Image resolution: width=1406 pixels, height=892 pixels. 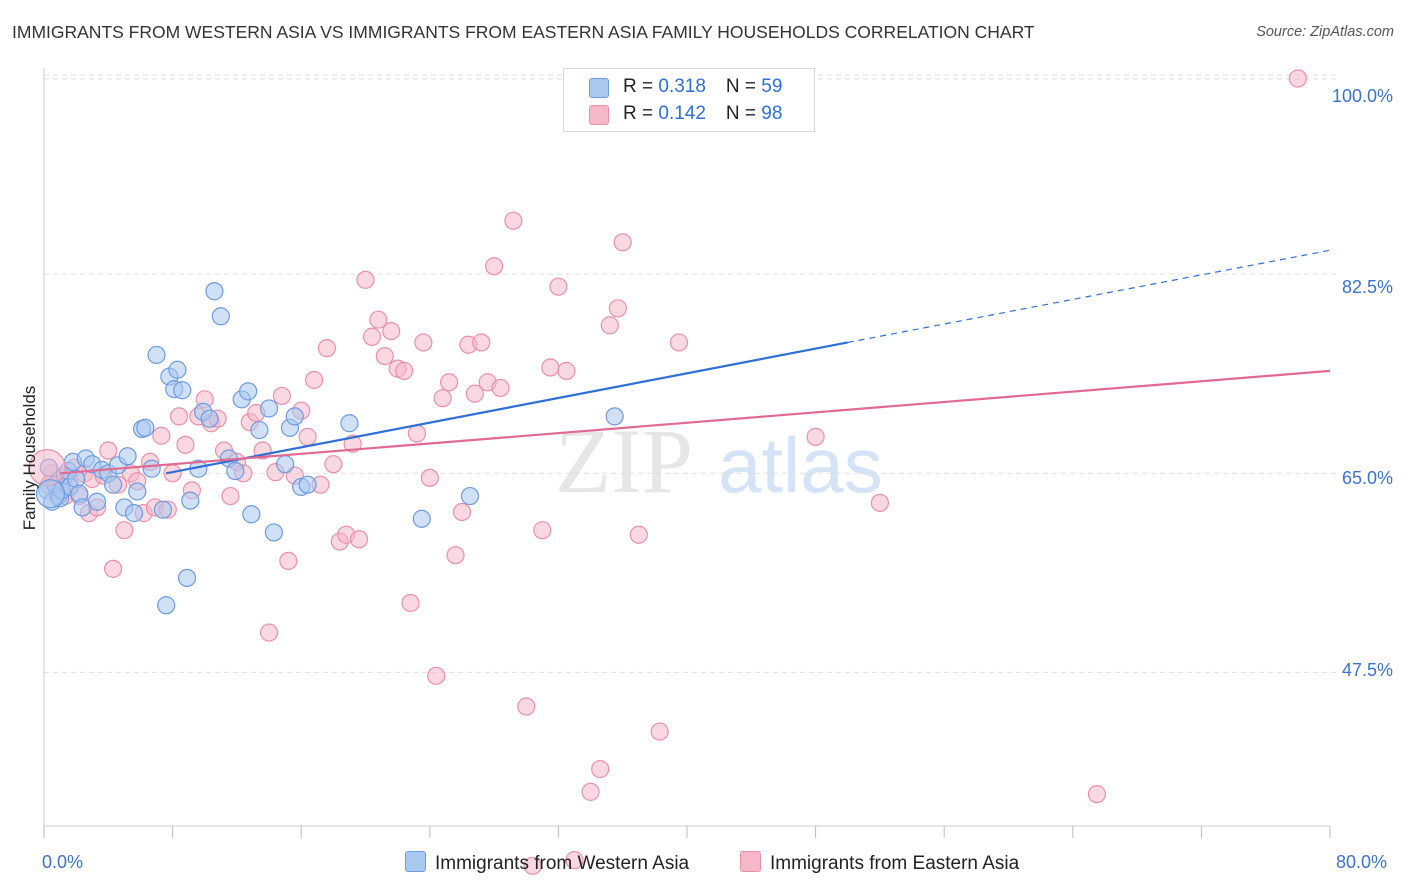 I want to click on y-tick-label-100: 100.0%, so click(x=1362, y=96).